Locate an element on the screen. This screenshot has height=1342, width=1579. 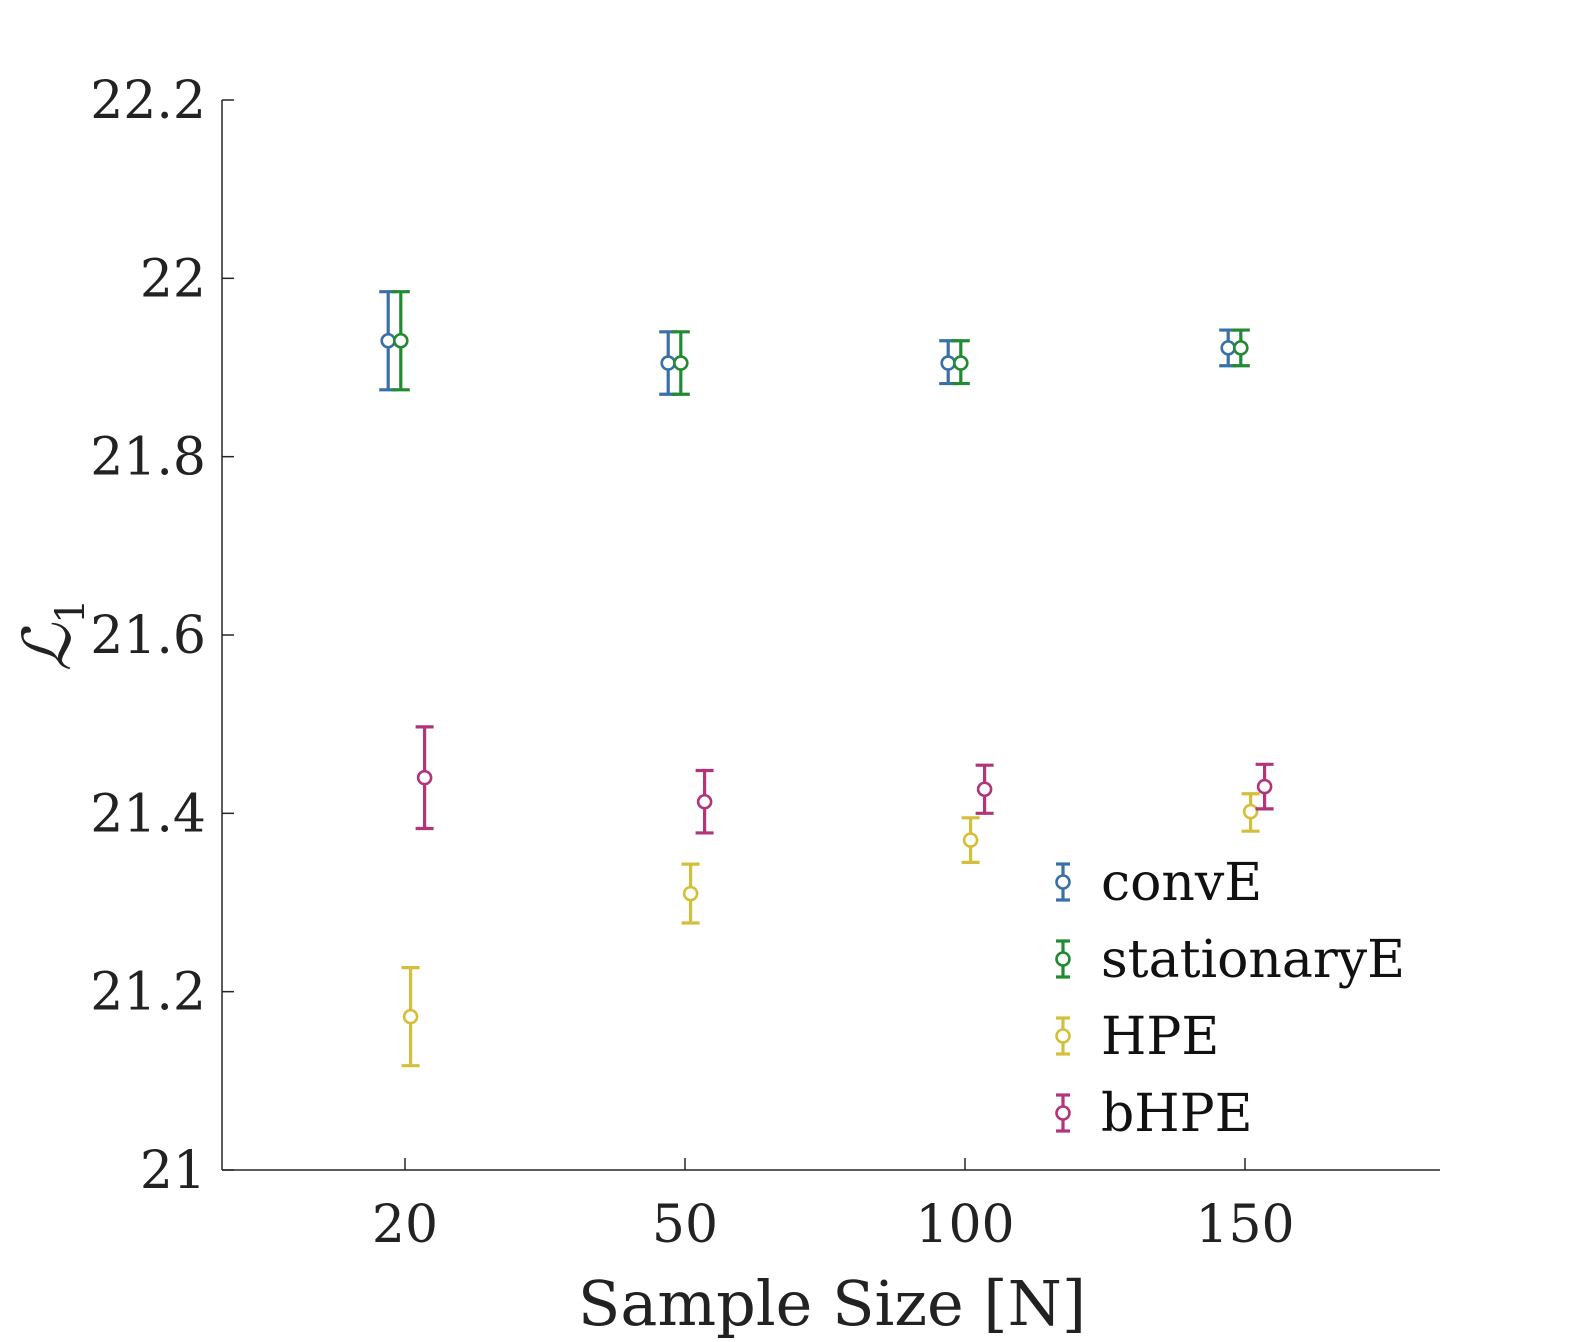
y-tick-label: 21.8 is located at coordinates (148, 458).